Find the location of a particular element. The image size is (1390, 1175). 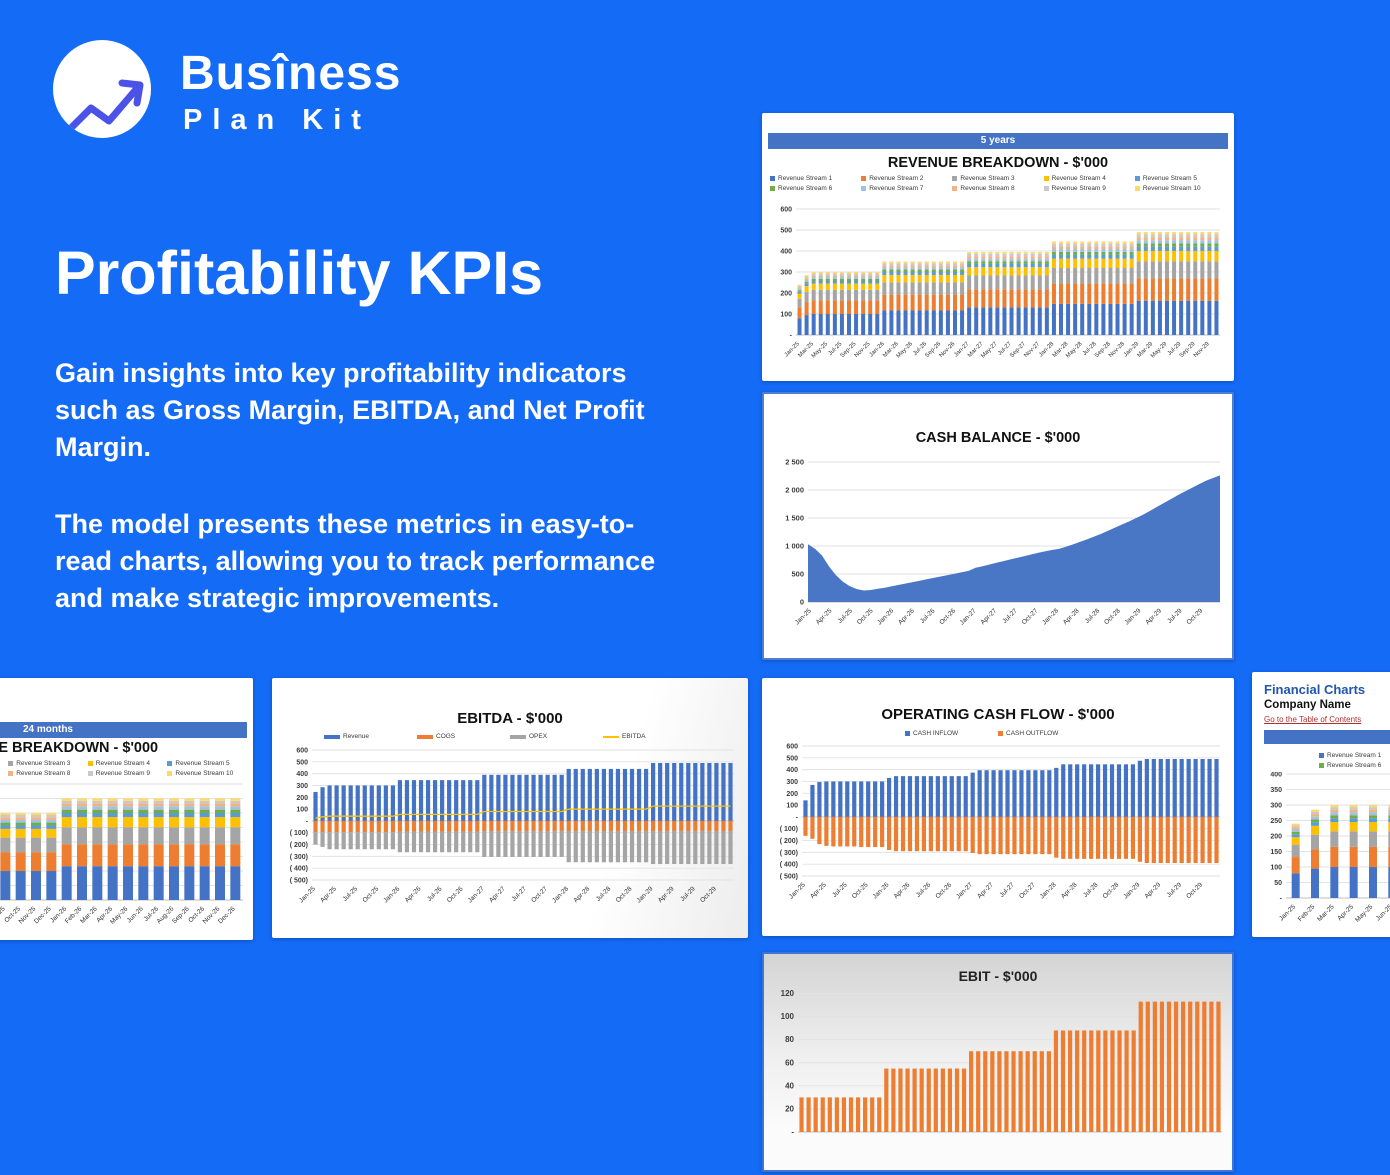

chart-legend: Revenue COGS OPEX EBITDA is located at coordinates (510, 736).